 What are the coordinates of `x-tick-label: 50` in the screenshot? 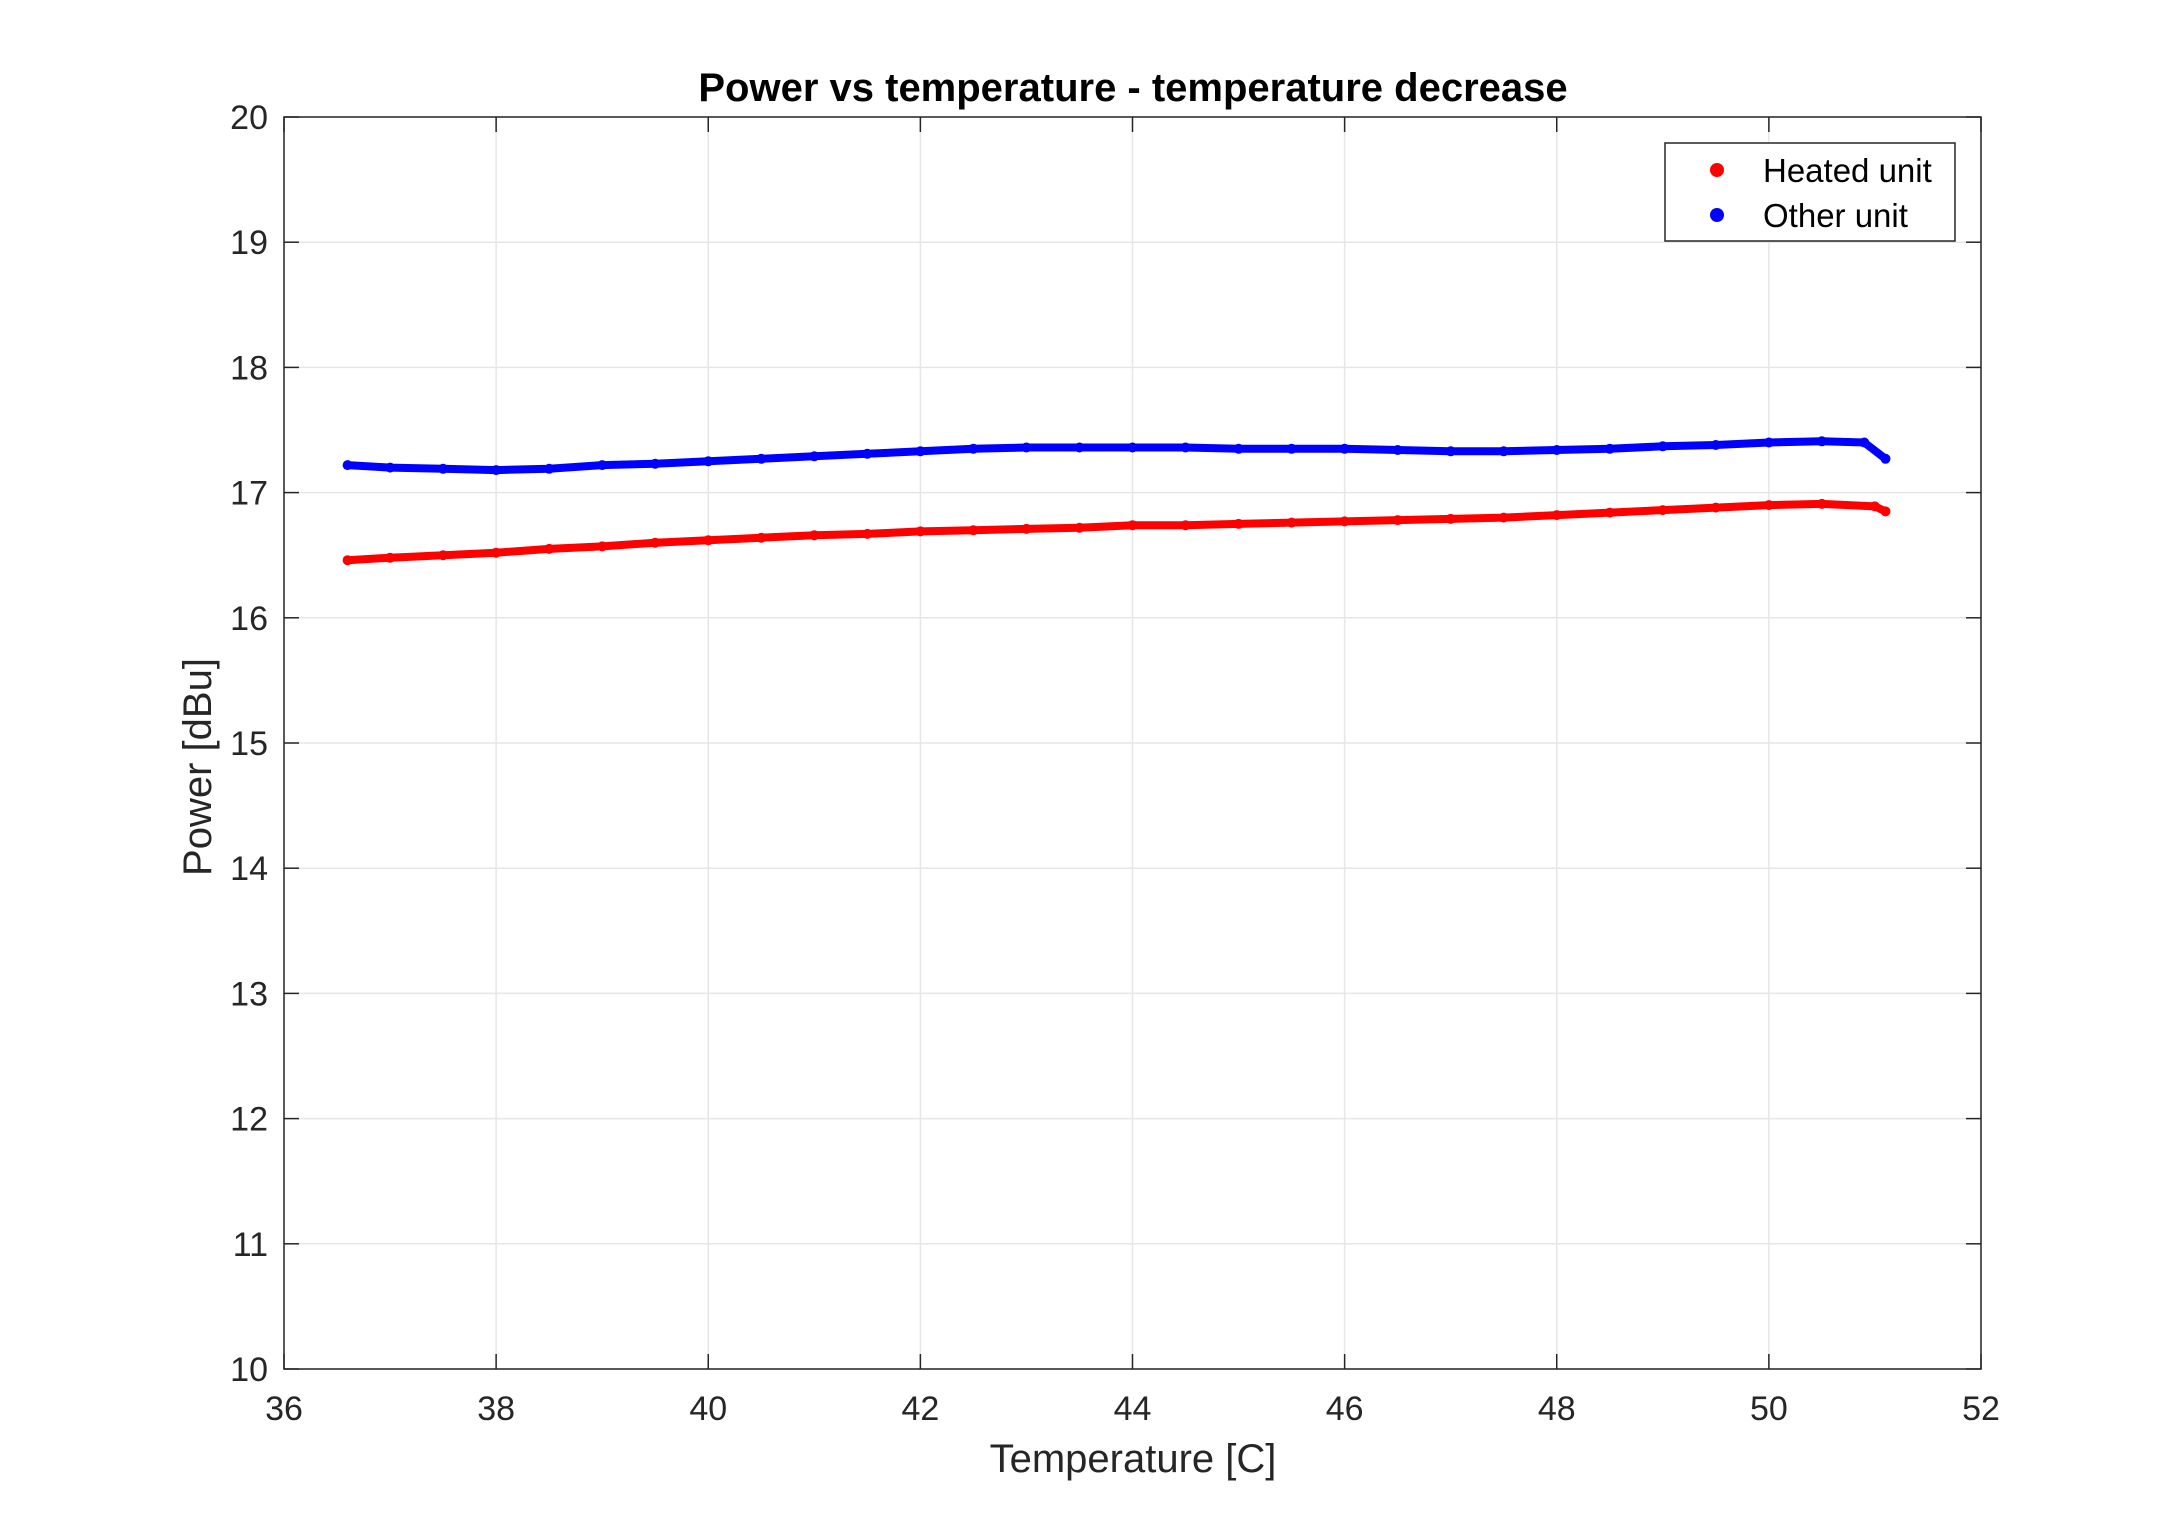 It's located at (1769, 1409).